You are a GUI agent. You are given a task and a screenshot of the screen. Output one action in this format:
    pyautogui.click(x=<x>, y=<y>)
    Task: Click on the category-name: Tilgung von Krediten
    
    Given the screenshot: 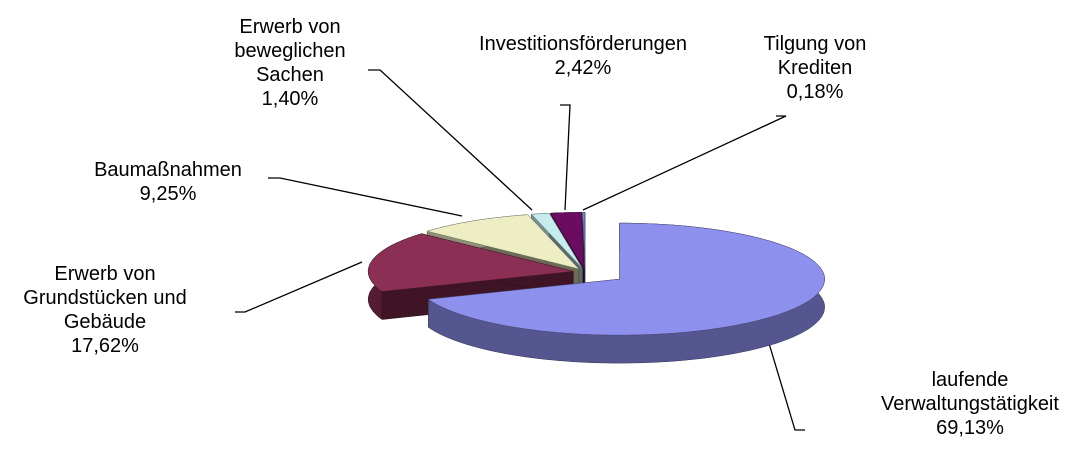 What is the action you would take?
    pyautogui.click(x=815, y=56)
    